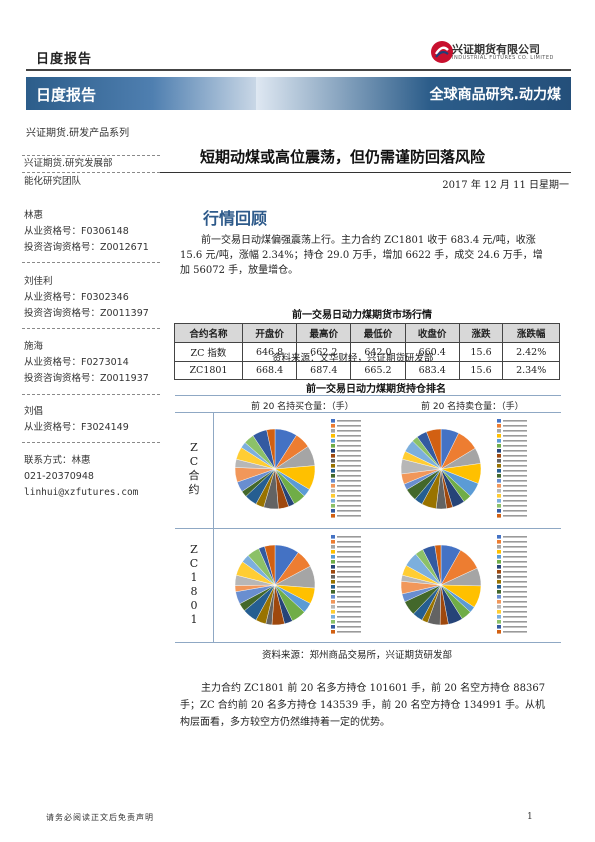 The height and width of the screenshot is (842, 595). I want to click on col-header: 收盘价, so click(432, 333).